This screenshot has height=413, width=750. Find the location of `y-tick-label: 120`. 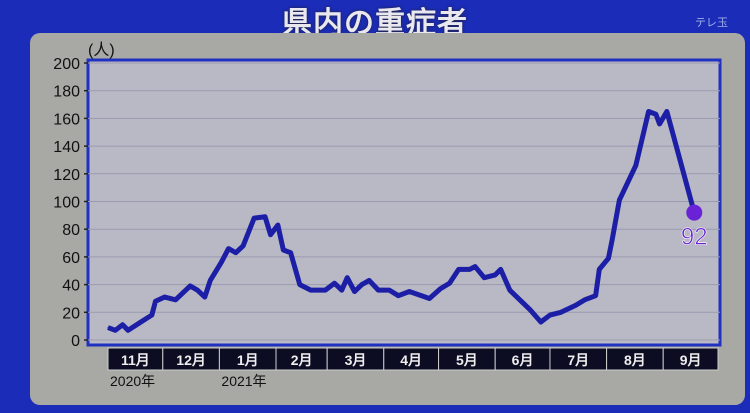

y-tick-label: 120 is located at coordinates (66, 175).